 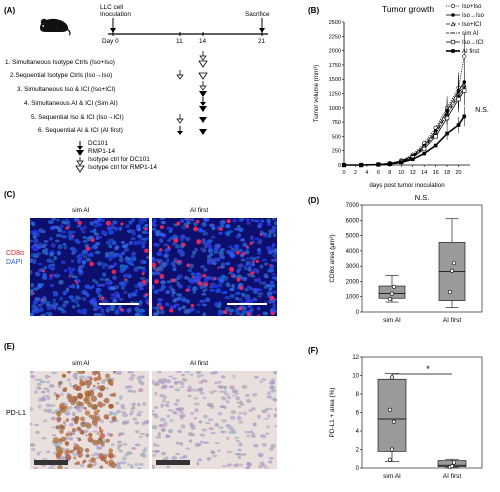 I want to click on cd8-image-ai-first, so click(x=214, y=267).